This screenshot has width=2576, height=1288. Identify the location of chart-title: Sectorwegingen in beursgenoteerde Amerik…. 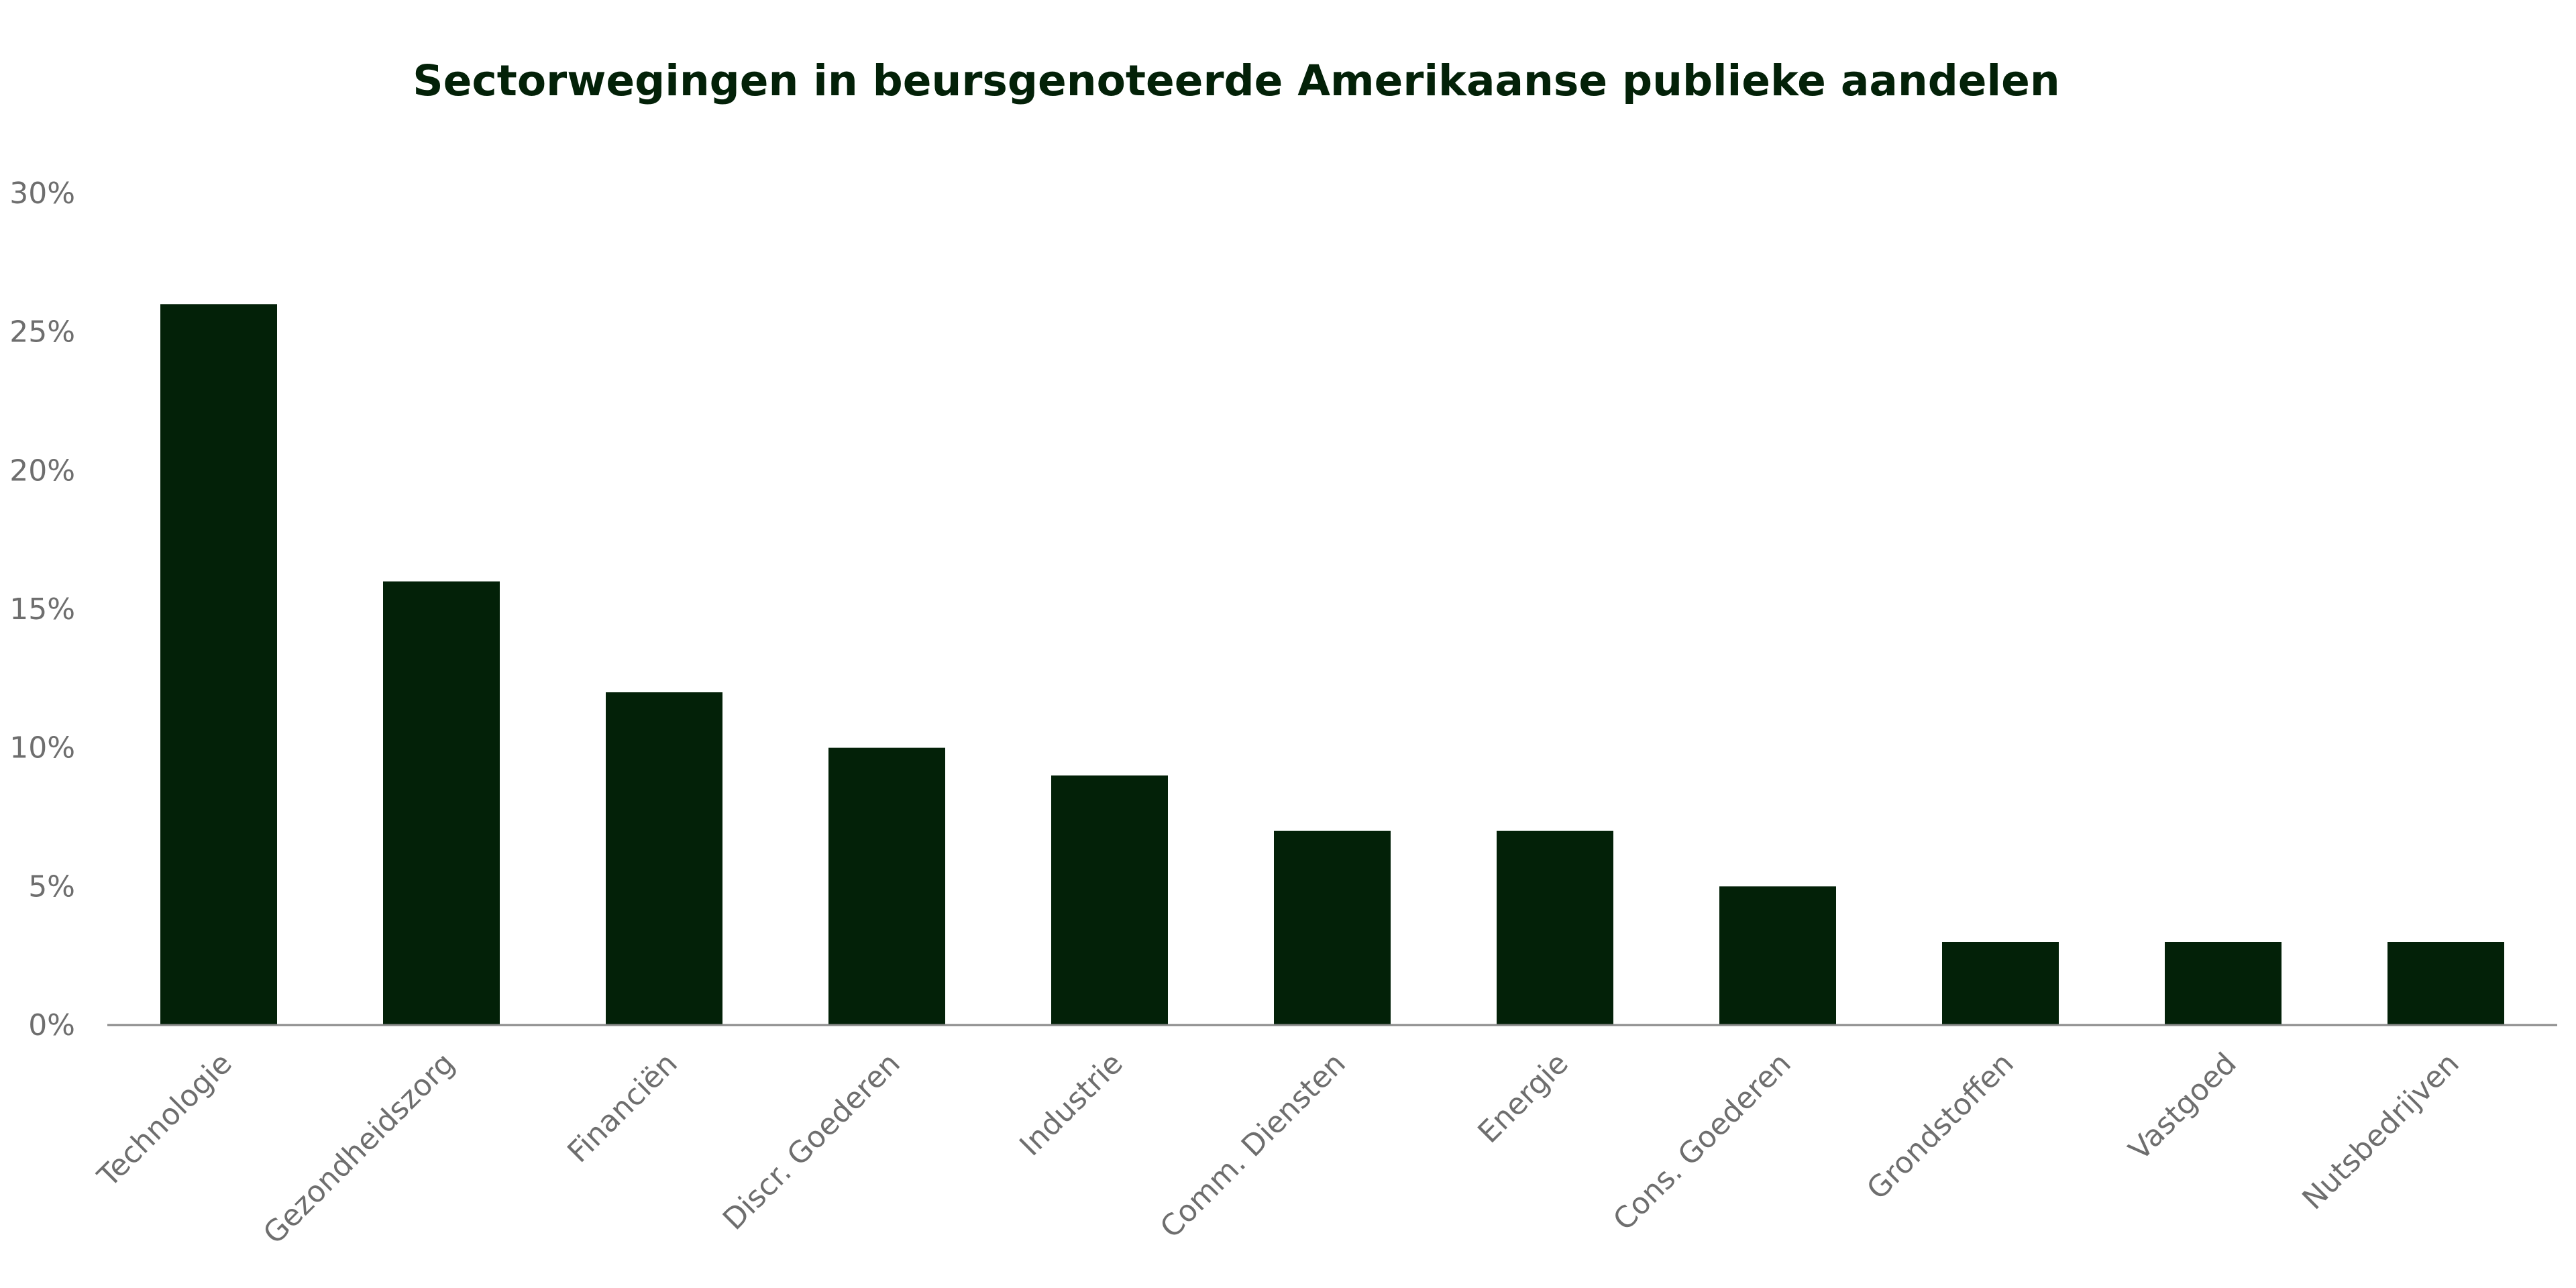
(1236, 80).